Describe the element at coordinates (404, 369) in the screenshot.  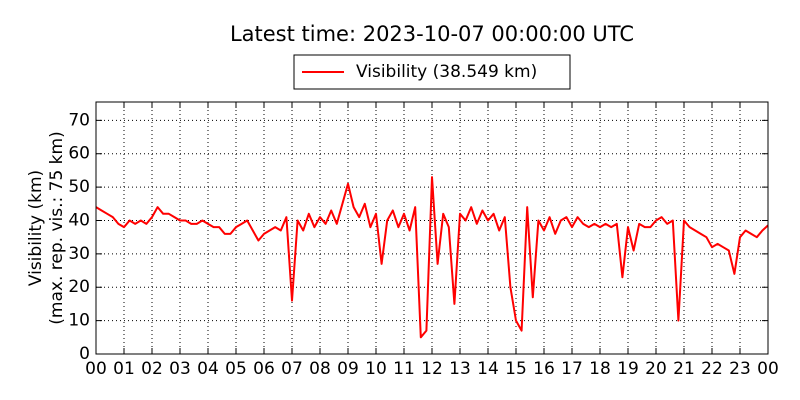
I see `x-tick-label: 11` at that location.